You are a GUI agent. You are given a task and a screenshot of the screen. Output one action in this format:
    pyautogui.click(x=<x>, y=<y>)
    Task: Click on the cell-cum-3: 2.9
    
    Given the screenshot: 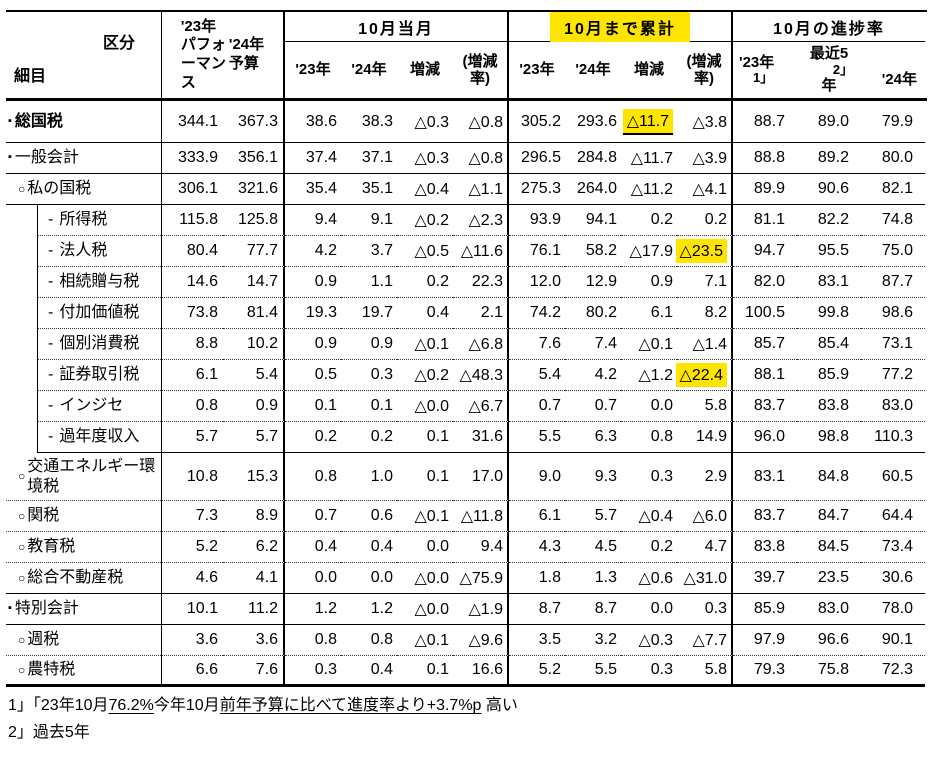 What is the action you would take?
    pyautogui.click(x=705, y=477)
    